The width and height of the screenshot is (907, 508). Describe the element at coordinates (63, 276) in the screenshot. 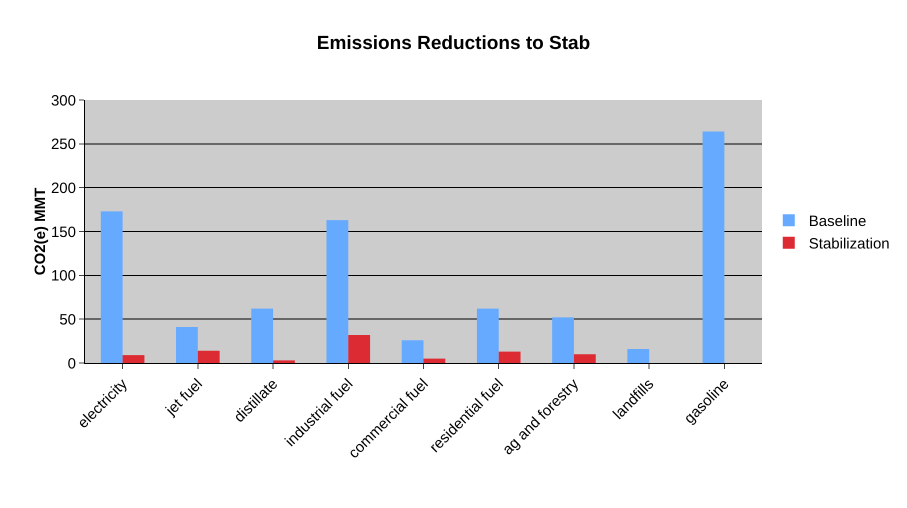

I see `y-tick-label: 100` at that location.